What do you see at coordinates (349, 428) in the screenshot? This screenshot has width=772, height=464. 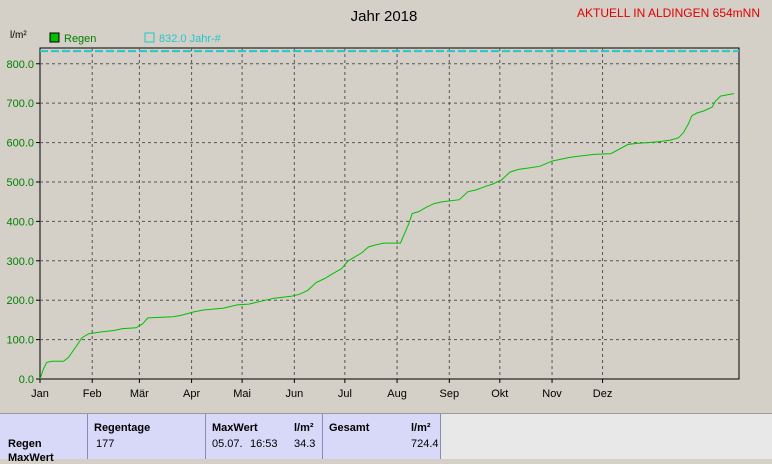 I see `header-gesamt: Gesamt` at bounding box center [349, 428].